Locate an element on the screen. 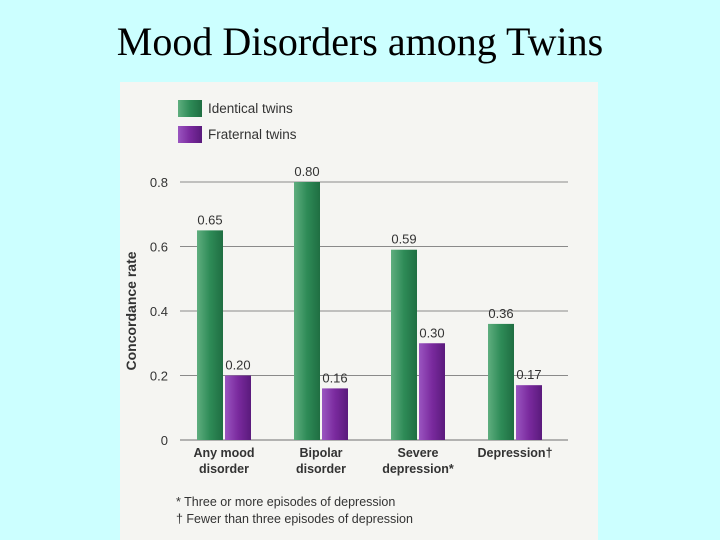  category-label: depression* is located at coordinates (418, 469).